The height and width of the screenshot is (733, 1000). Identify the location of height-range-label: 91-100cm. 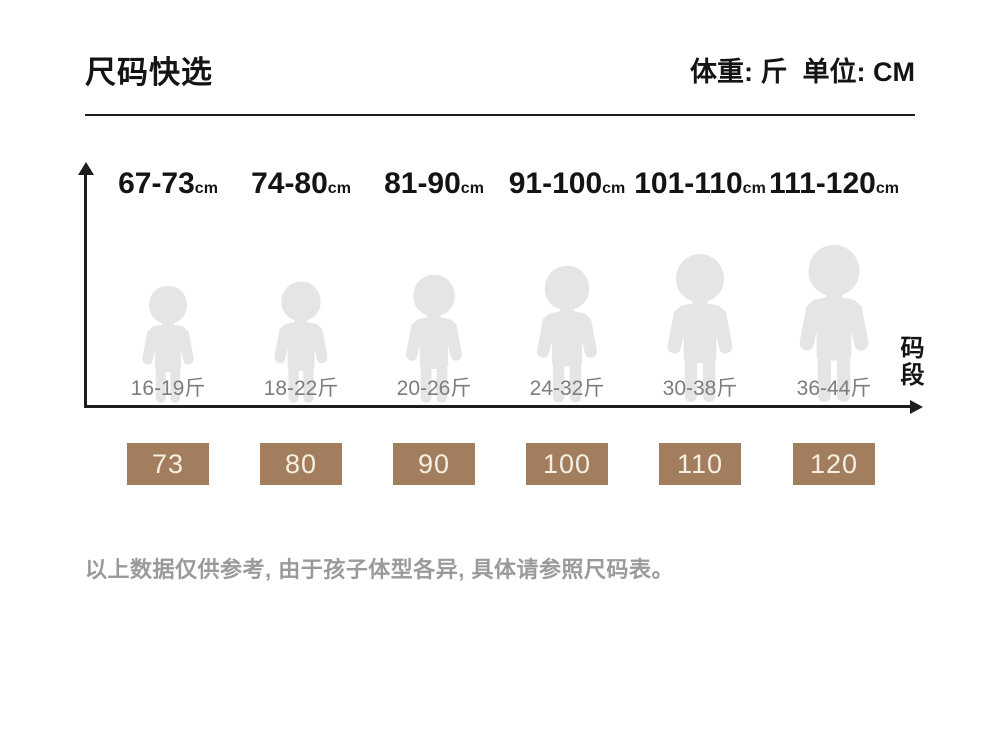
(567, 184).